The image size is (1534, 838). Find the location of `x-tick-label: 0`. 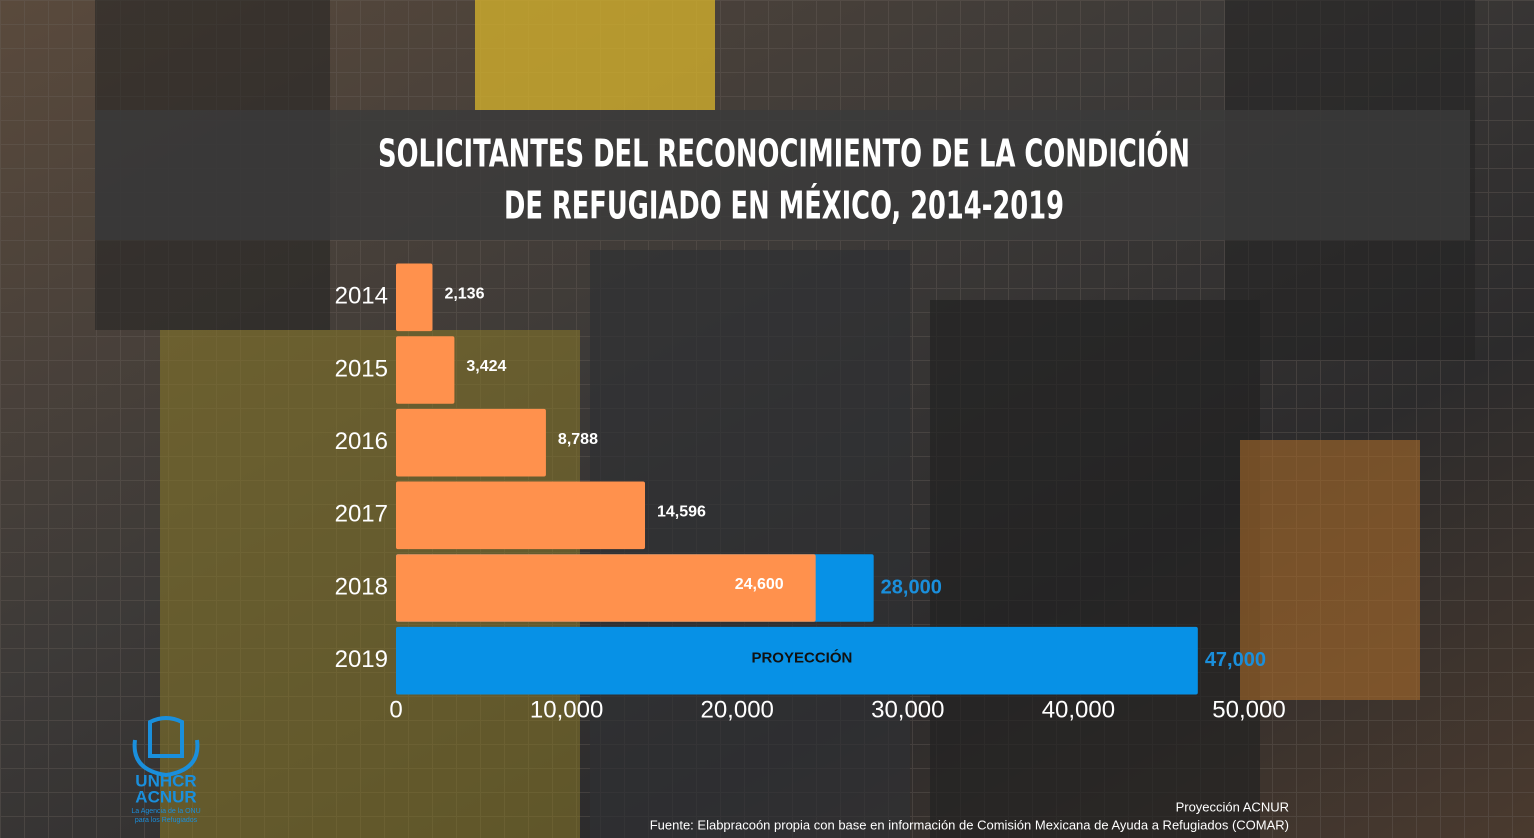

x-tick-label: 0 is located at coordinates (395, 709).